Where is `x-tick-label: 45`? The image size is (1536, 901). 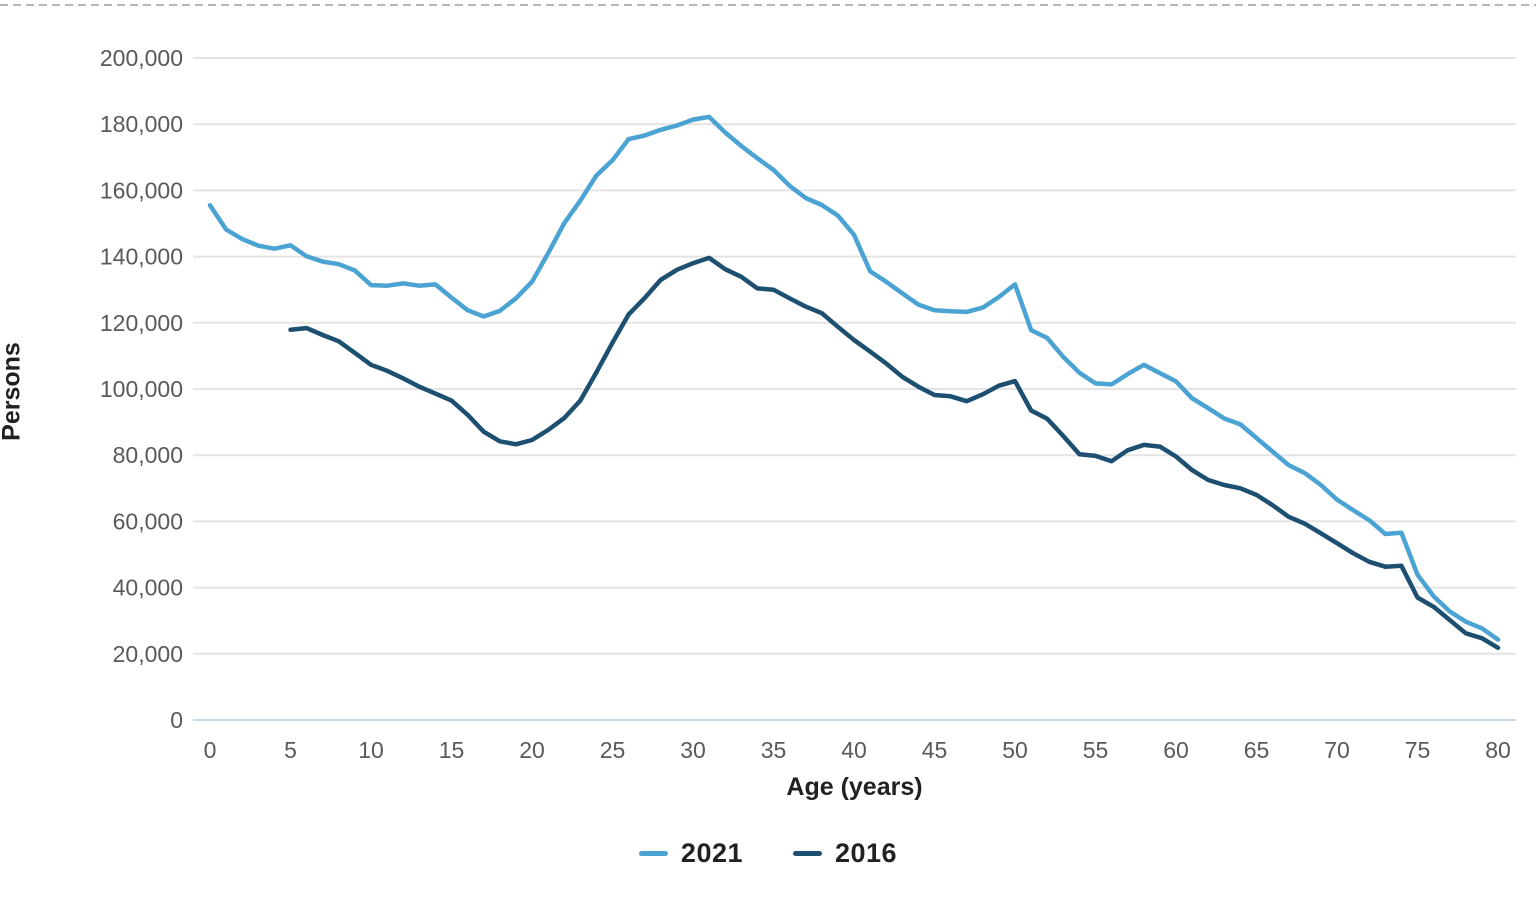 x-tick-label: 45 is located at coordinates (935, 750).